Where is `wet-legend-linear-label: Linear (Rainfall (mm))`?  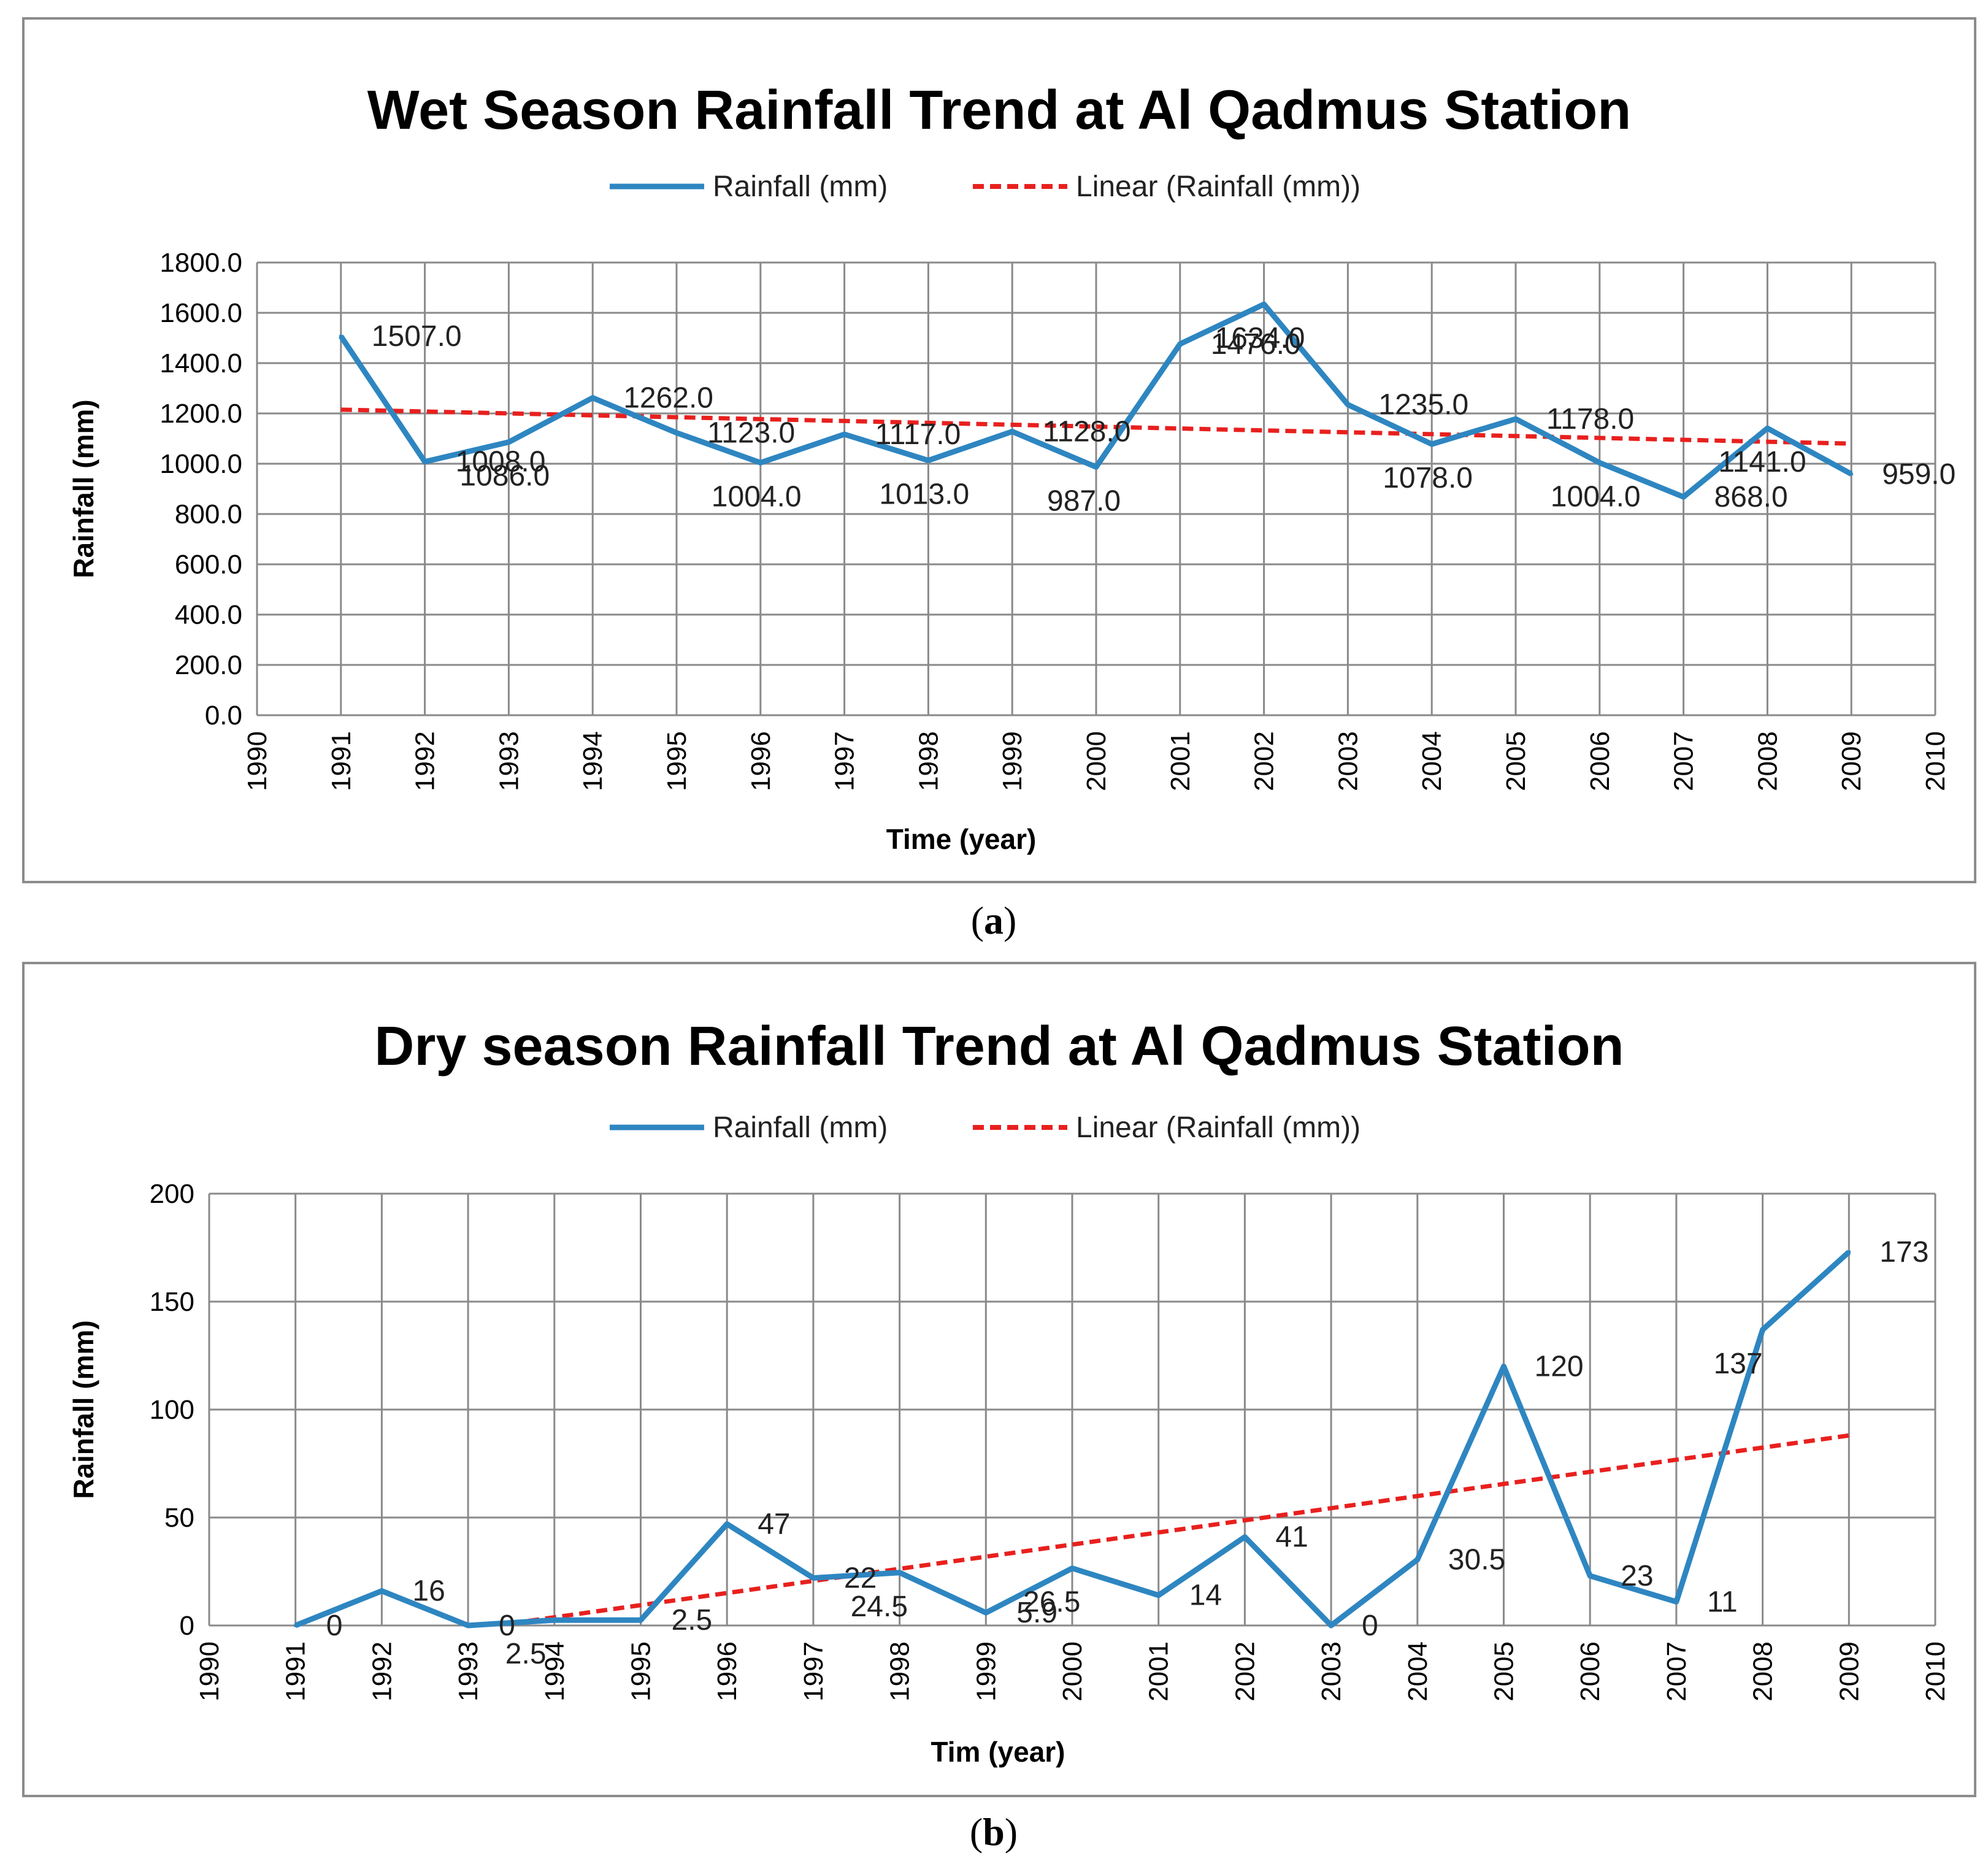 wet-legend-linear-label: Linear (Rainfall (mm)) is located at coordinates (1218, 187).